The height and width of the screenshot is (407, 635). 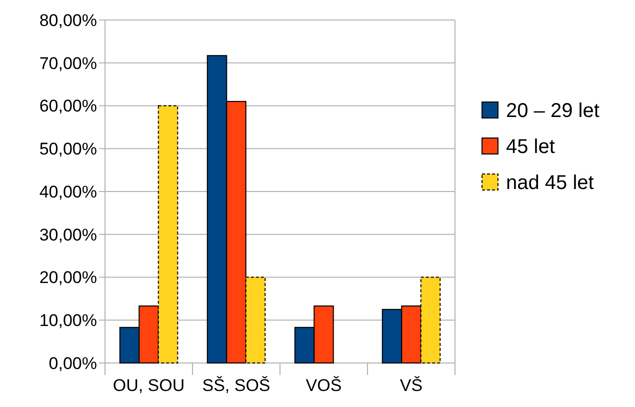 I want to click on y-tick-label: 70,00%, so click(x=68, y=63).